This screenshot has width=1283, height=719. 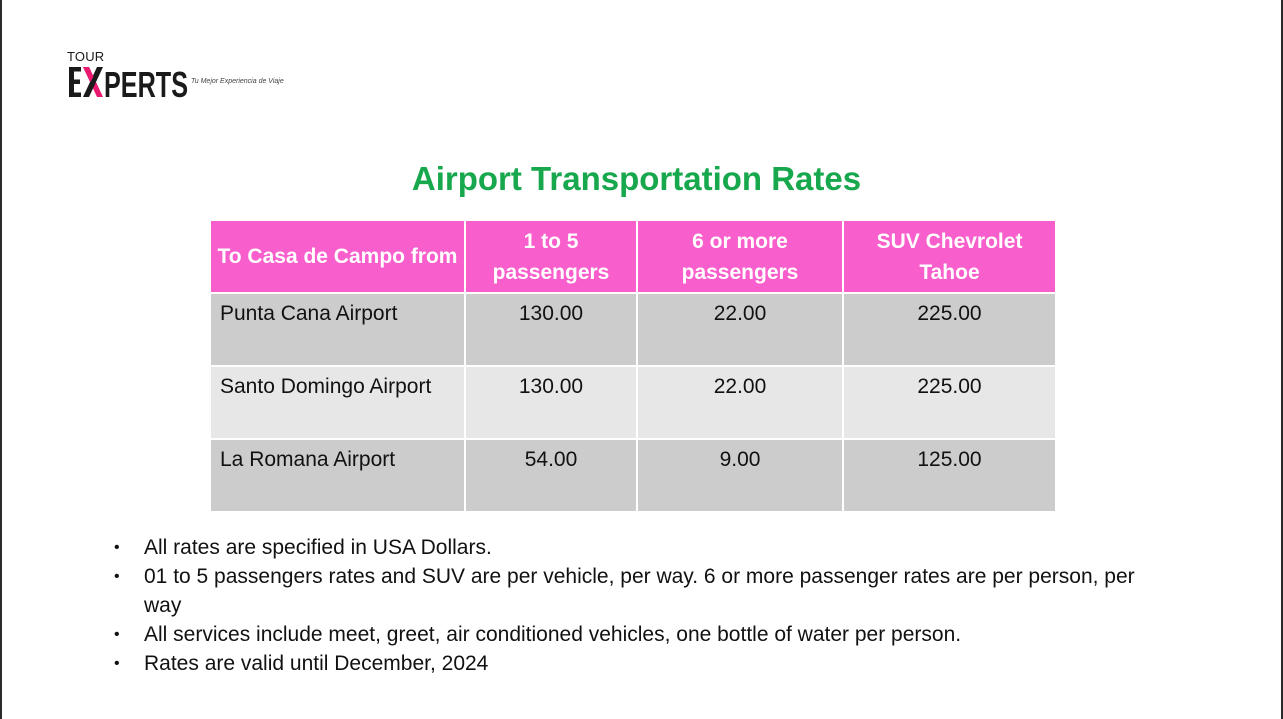 I want to click on note-text: All rates are specified in USA Dollars., so click(x=318, y=547).